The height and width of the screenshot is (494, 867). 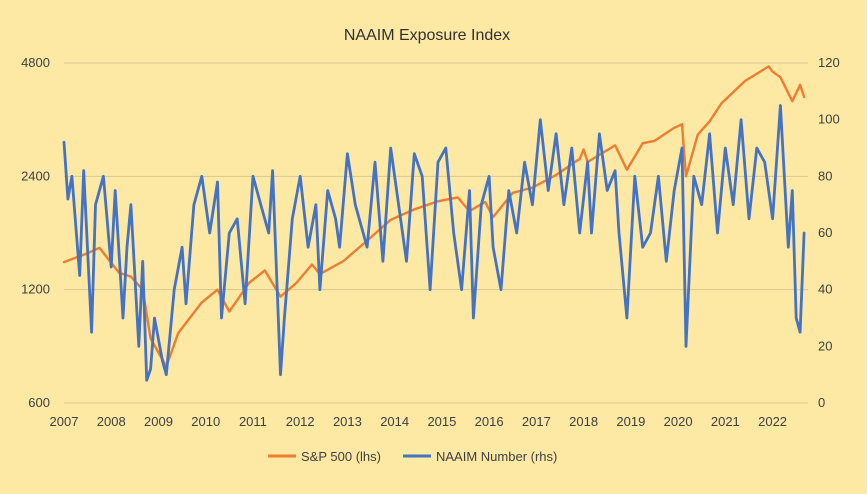 What do you see at coordinates (35, 289) in the screenshot?
I see `left-tick-label: 1200` at bounding box center [35, 289].